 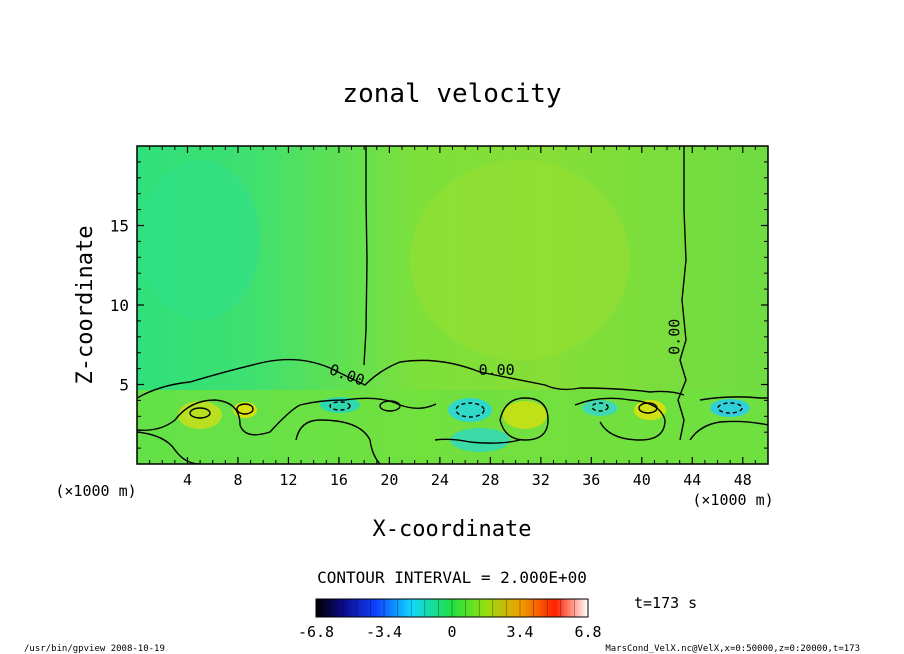 I want to click on colorbar-tick-label: 6.8, so click(x=587, y=632).